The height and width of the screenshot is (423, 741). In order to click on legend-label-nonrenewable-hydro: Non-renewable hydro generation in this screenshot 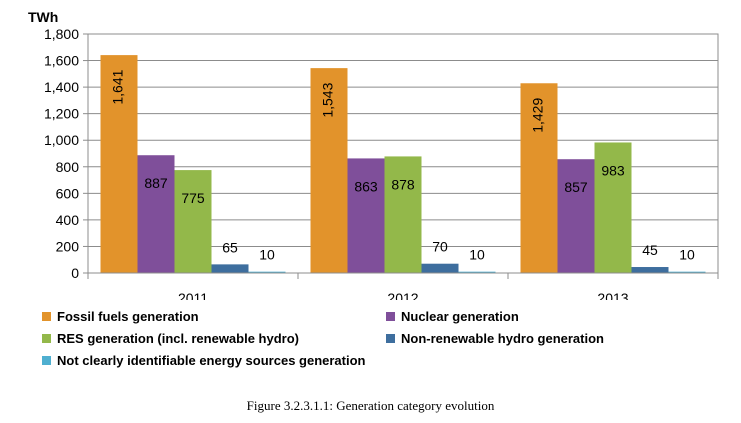, I will do `click(502, 338)`.